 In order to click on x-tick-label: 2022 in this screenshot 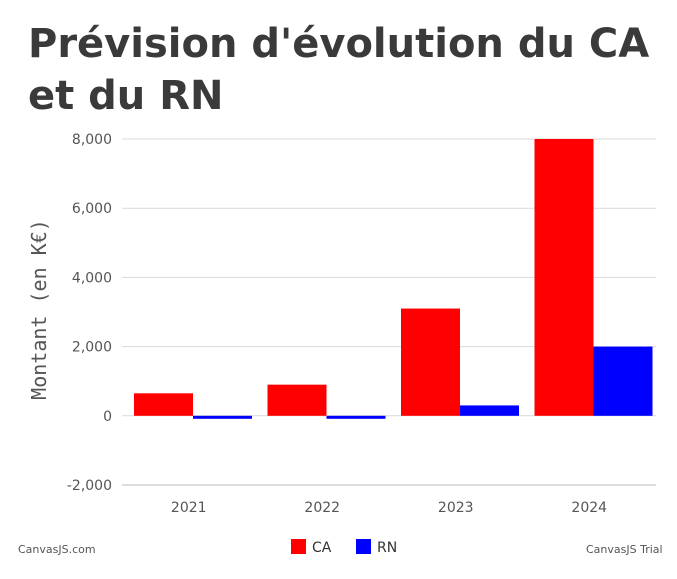, I will do `click(322, 508)`.